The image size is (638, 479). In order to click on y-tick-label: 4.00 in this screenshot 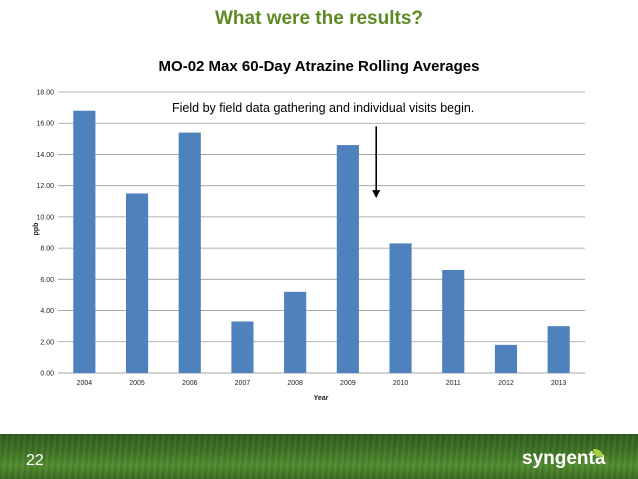, I will do `click(47, 311)`.